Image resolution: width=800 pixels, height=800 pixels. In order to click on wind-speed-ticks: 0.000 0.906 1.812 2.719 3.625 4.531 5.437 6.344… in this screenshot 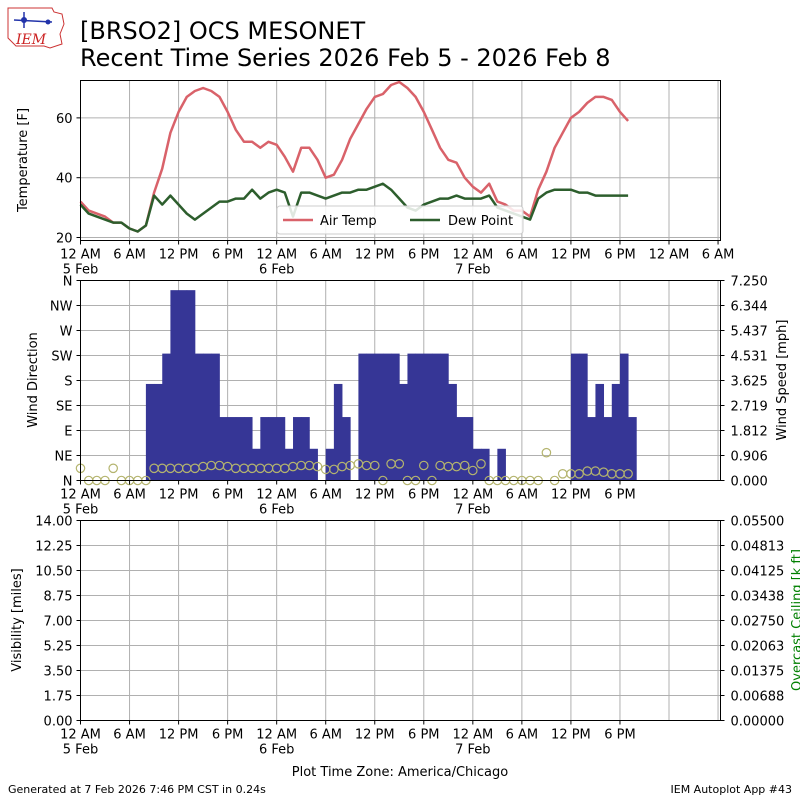, I will do `click(744, 382)`.